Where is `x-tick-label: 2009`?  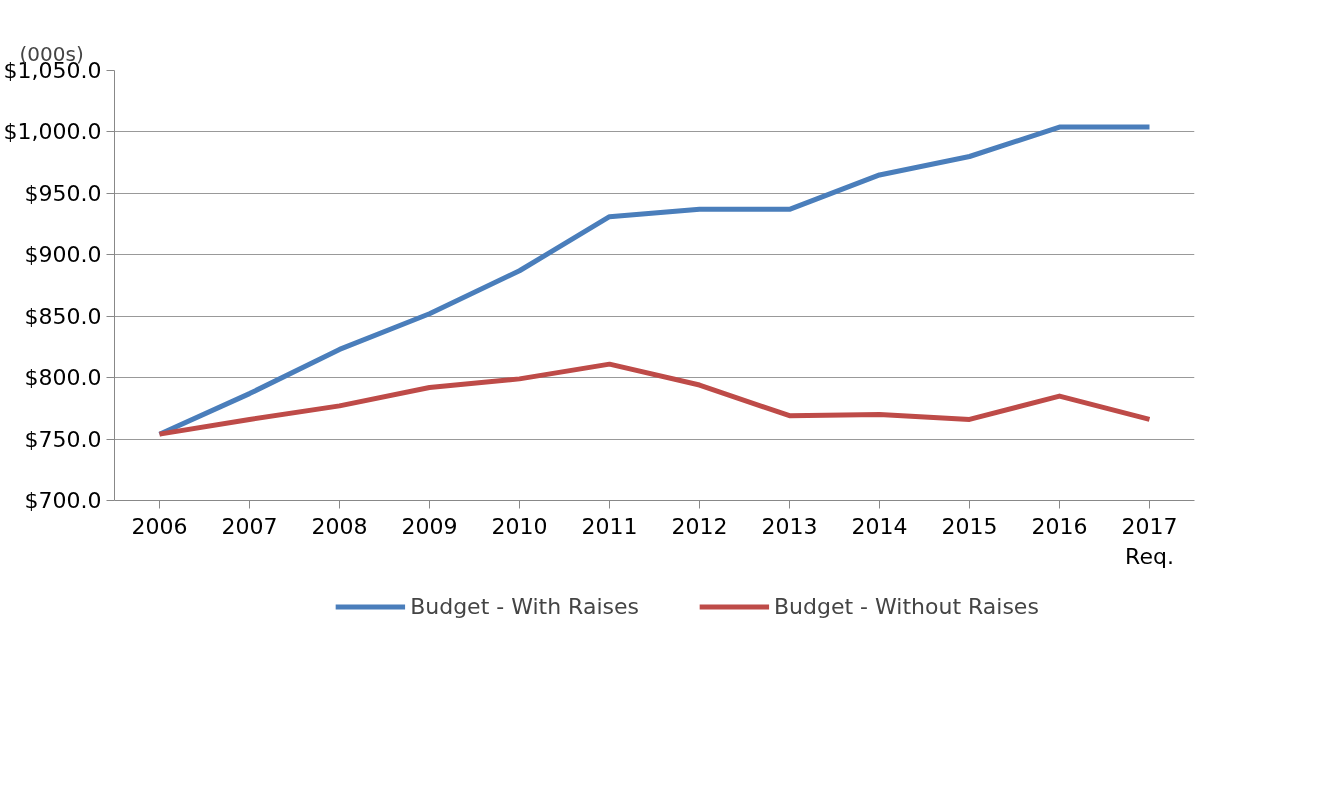 x-tick-label: 2009 is located at coordinates (429, 526).